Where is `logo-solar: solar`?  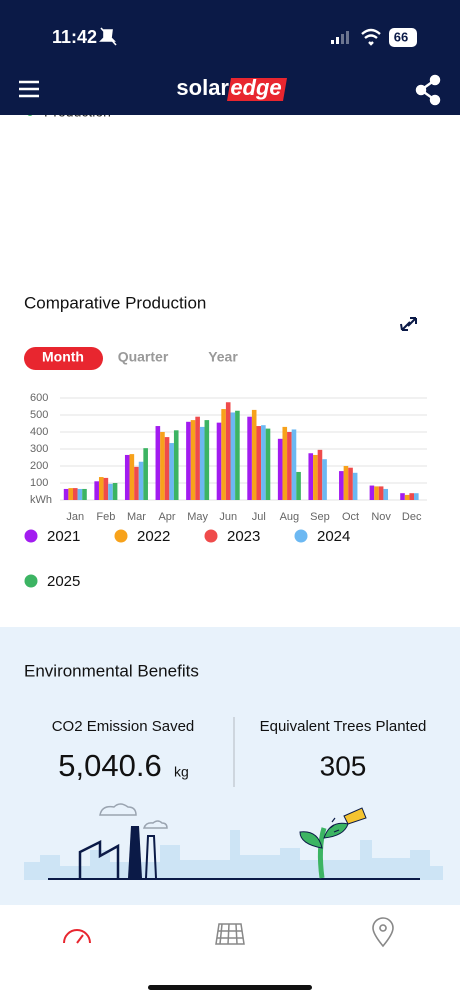
logo-solar: solar is located at coordinates (202, 87).